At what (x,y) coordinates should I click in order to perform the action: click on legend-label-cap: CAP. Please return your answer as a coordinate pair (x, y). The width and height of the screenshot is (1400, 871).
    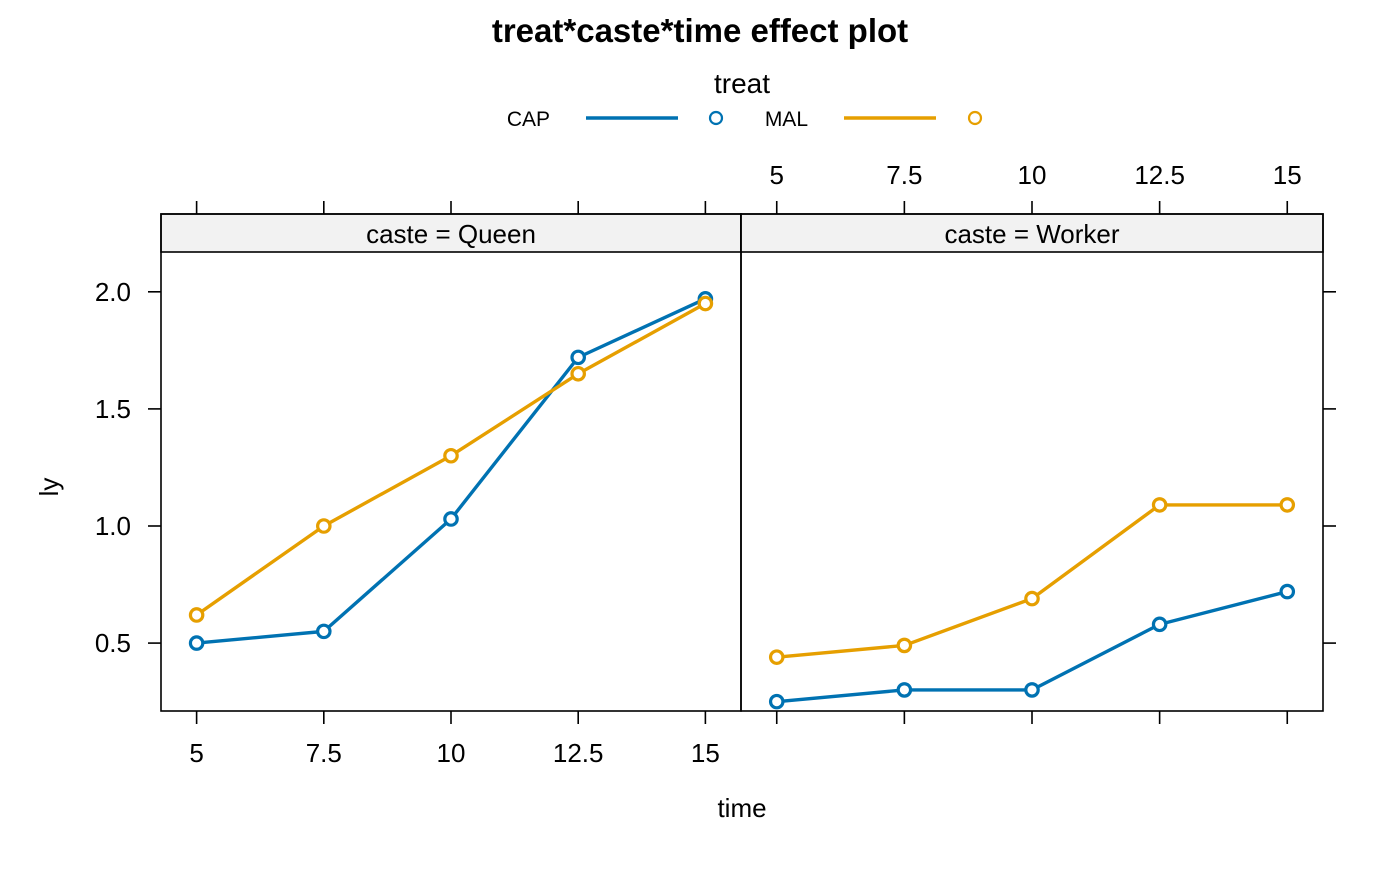
    Looking at the image, I should click on (528, 119).